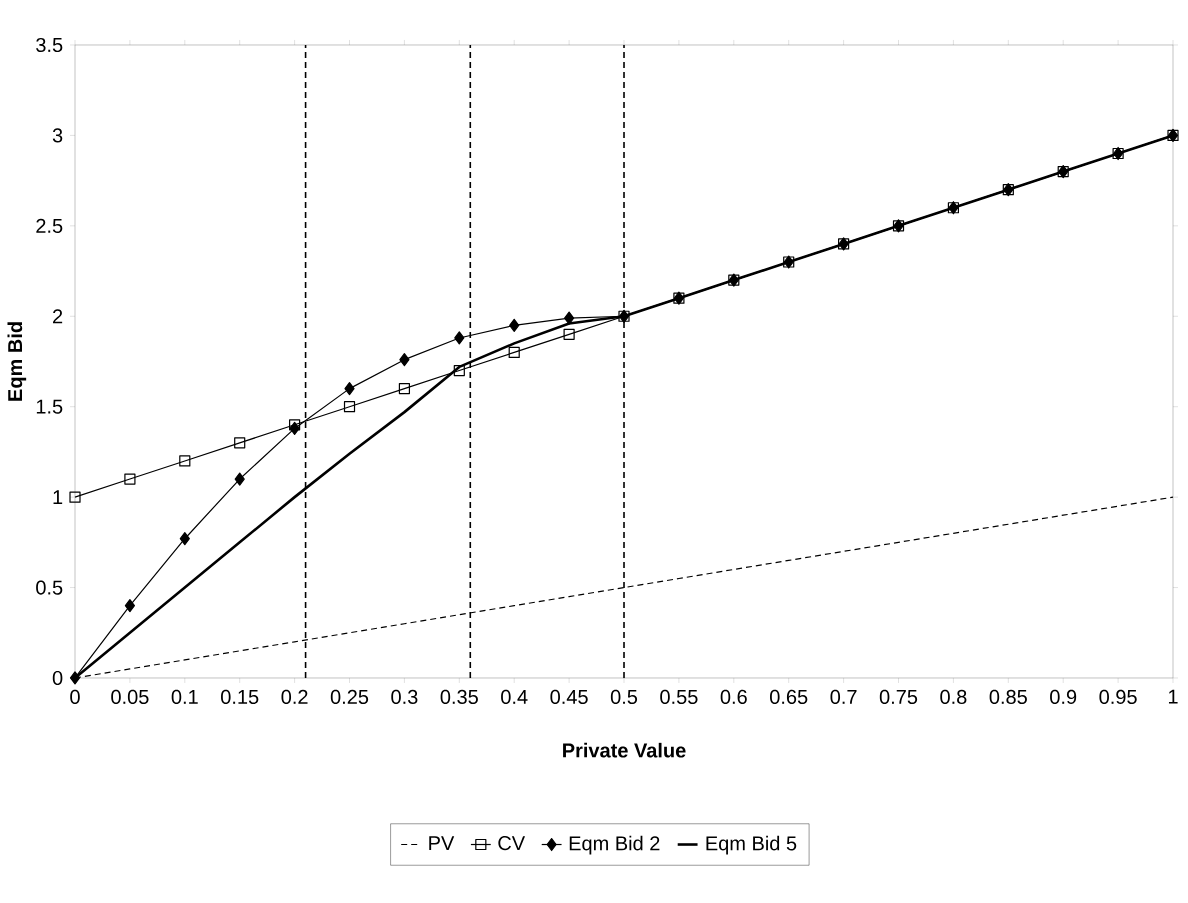  Describe the element at coordinates (569, 697) in the screenshot. I see `x-tick-label: 0.45` at that location.